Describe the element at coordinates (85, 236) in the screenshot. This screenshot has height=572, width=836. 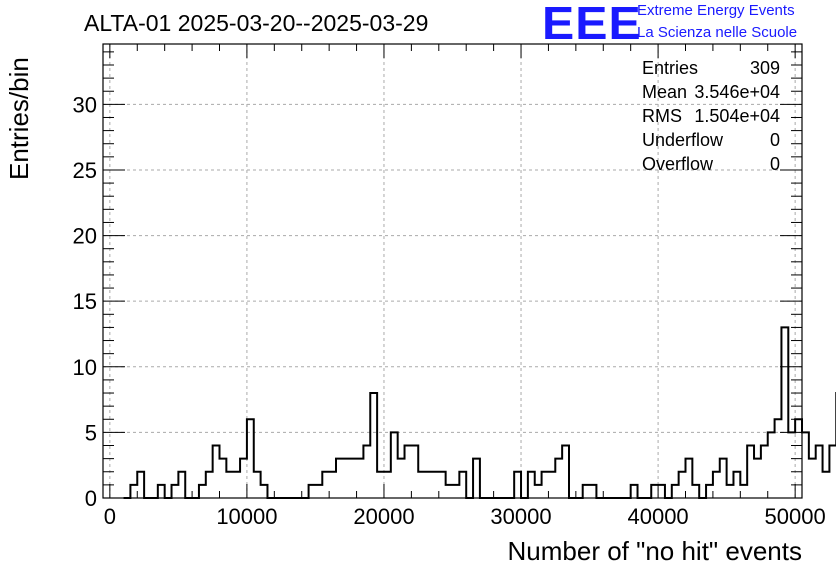
I see `y-tick-label: 20` at that location.